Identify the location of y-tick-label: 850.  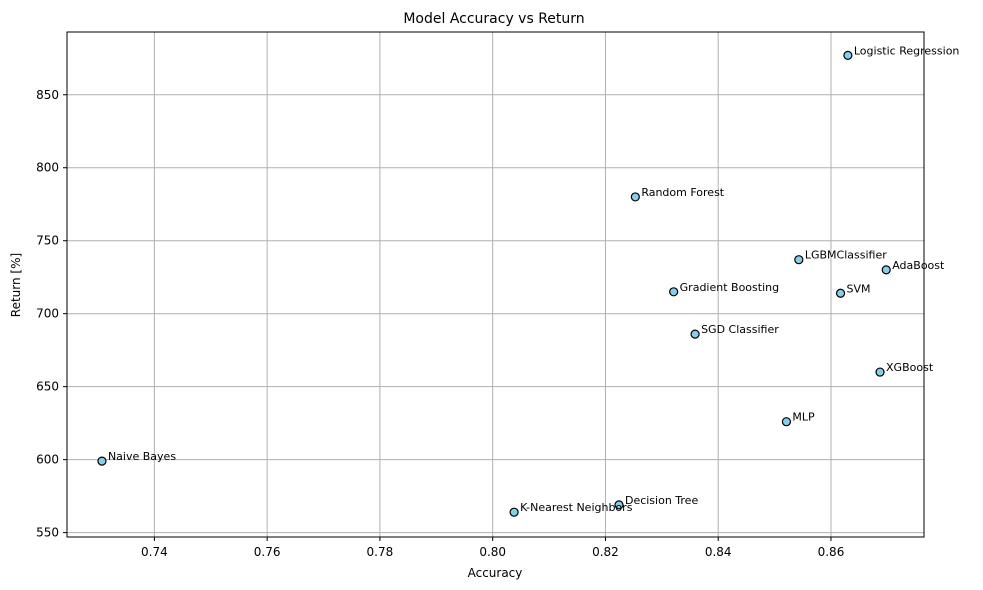
(47, 95).